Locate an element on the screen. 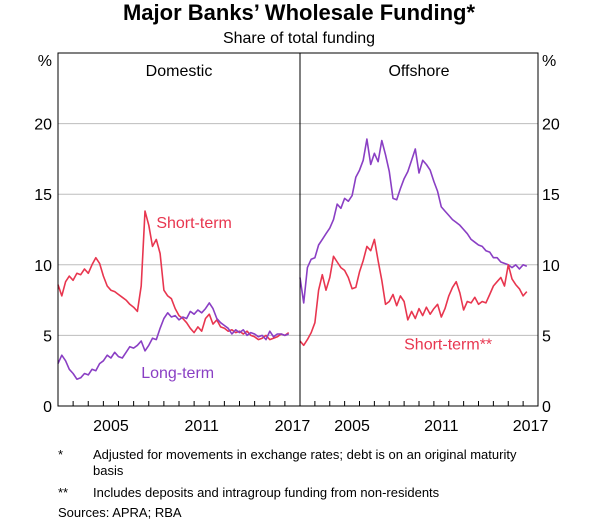 Image resolution: width=598 pixels, height=525 pixels. y-tick-label-left-15: 15 is located at coordinates (43, 195).